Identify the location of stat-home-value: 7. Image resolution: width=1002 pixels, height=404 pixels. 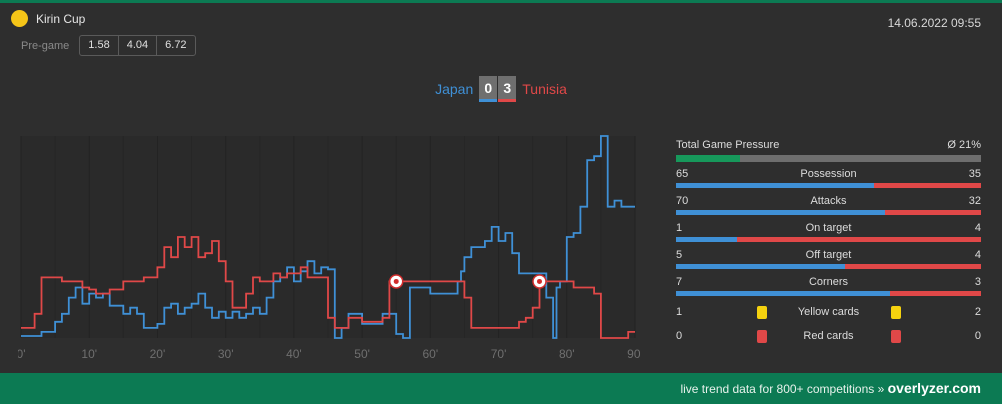
(679, 282).